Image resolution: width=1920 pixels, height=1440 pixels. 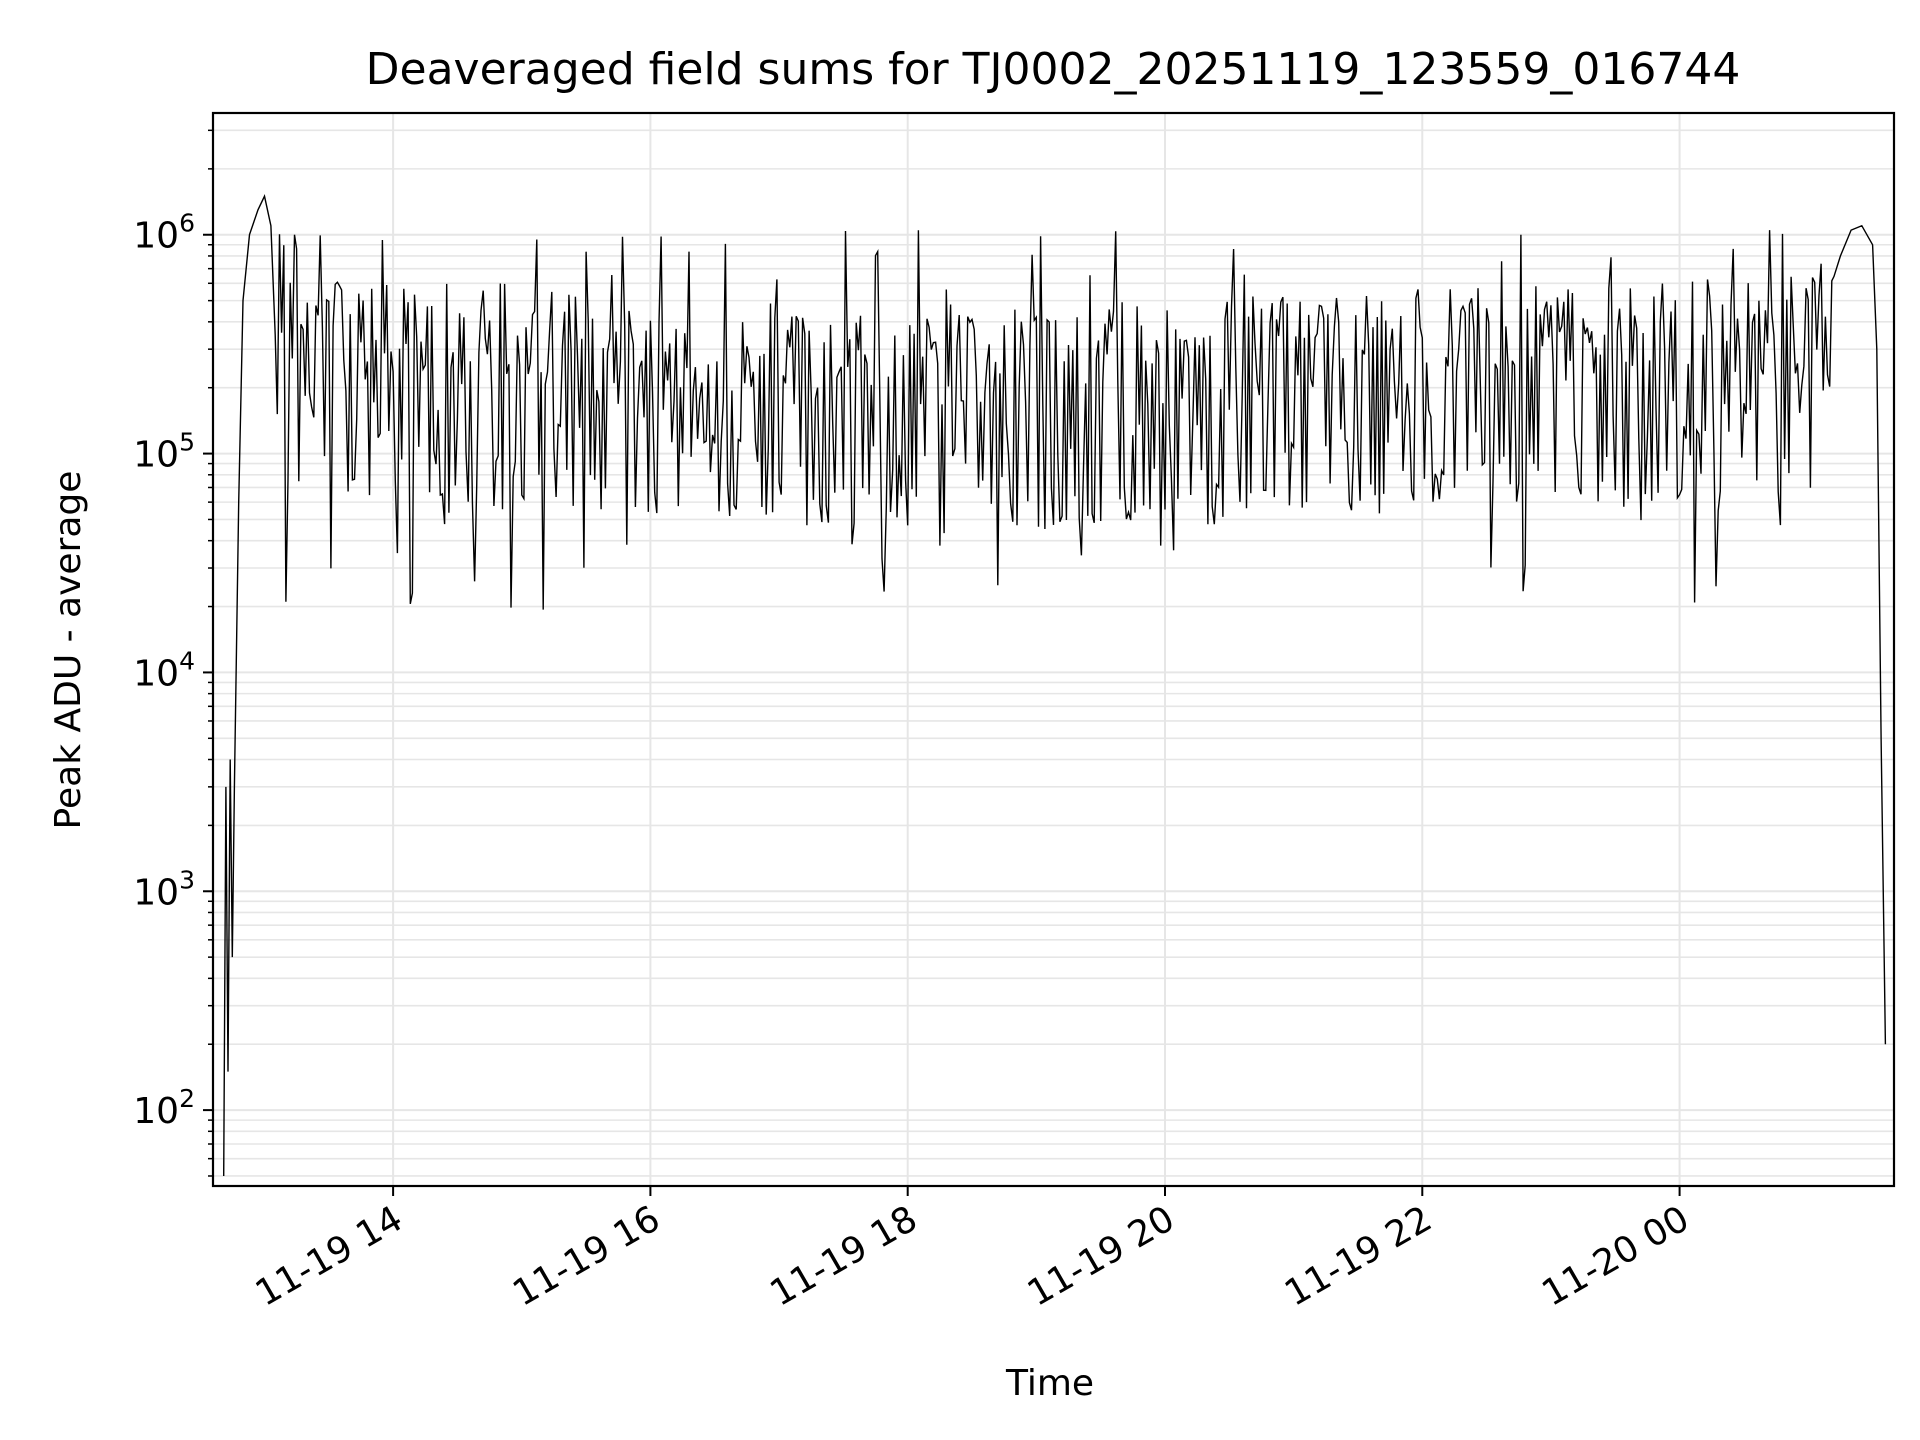 What do you see at coordinates (68, 650) in the screenshot?
I see `y-axis-label: Peak ADU - average` at bounding box center [68, 650].